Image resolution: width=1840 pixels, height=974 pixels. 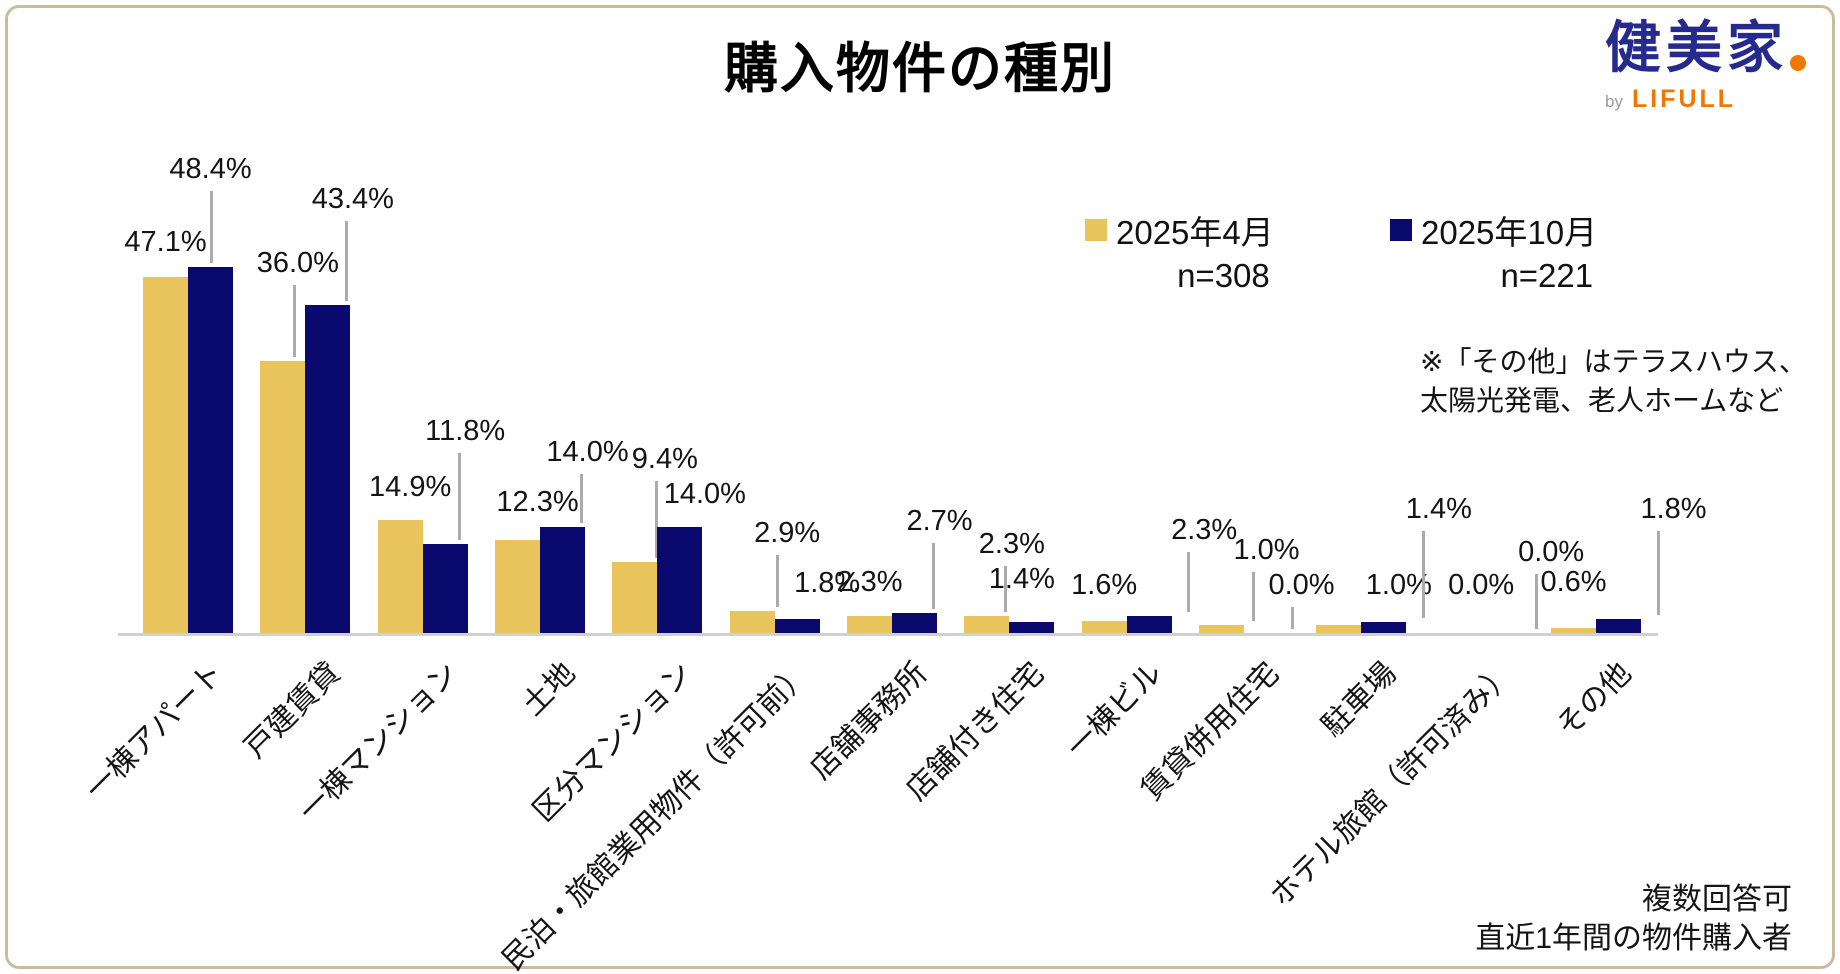 What do you see at coordinates (1613, 381) in the screenshot?
I see `chart-note: ※「その他」はテラスハウス、 太陽光発電、老人ホームなど` at bounding box center [1613, 381].